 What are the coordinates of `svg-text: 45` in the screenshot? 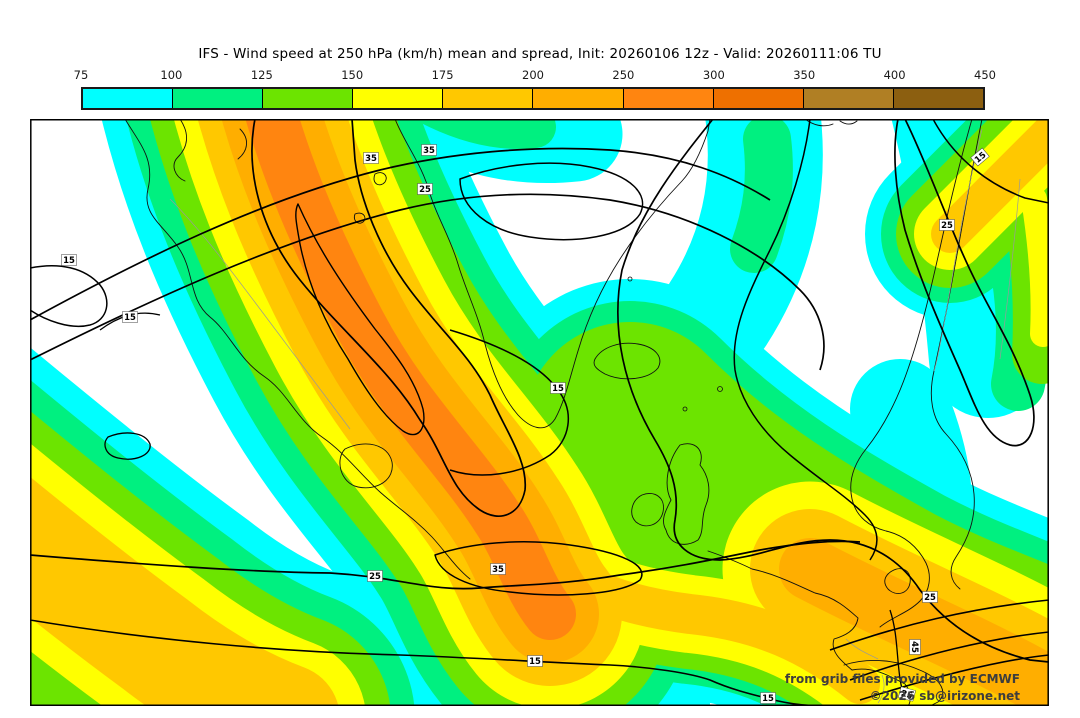 It's located at (914, 647).